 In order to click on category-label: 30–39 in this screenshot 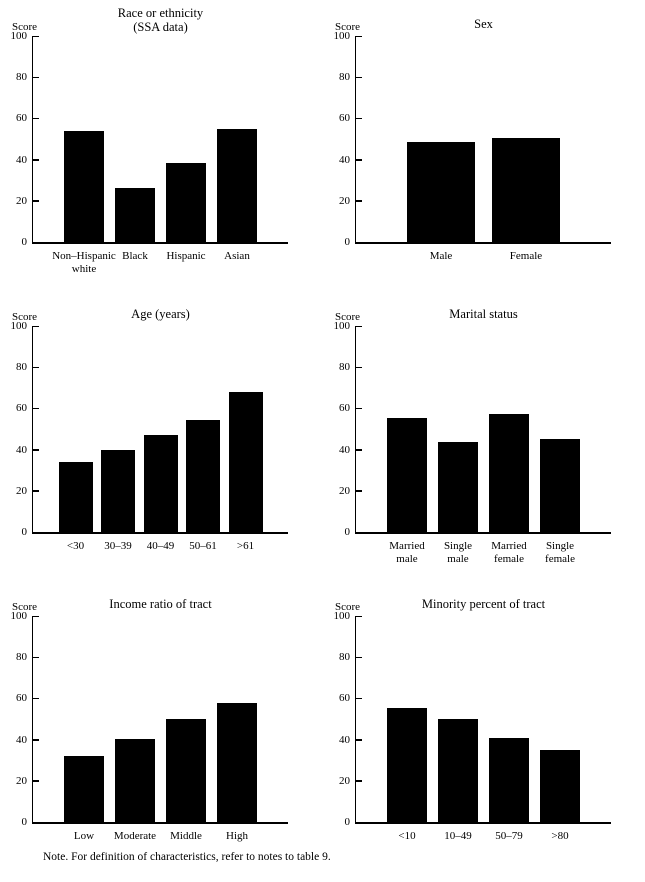, I will do `click(118, 546)`.